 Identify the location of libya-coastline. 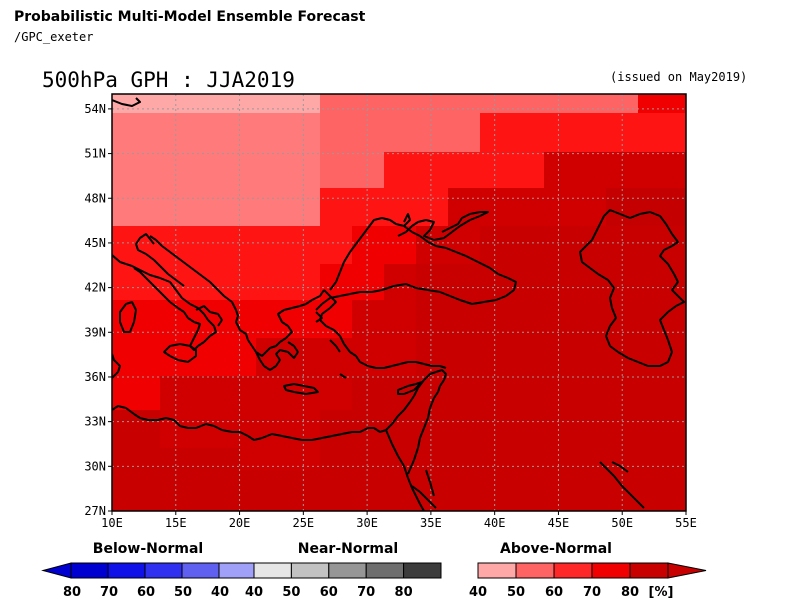
(116, 366).